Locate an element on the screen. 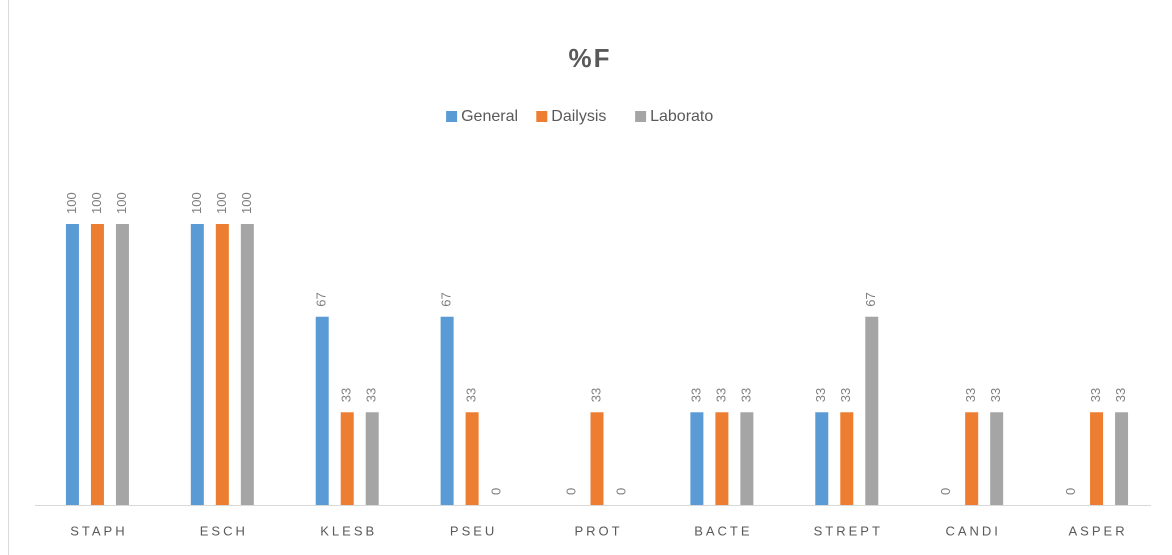 Image resolution: width=1172 pixels, height=555 pixels. x-tick-label: STAPH is located at coordinates (98, 530).